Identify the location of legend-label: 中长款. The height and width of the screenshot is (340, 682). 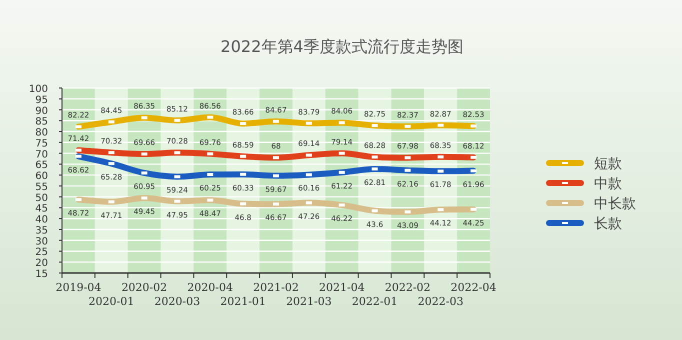
(615, 204).